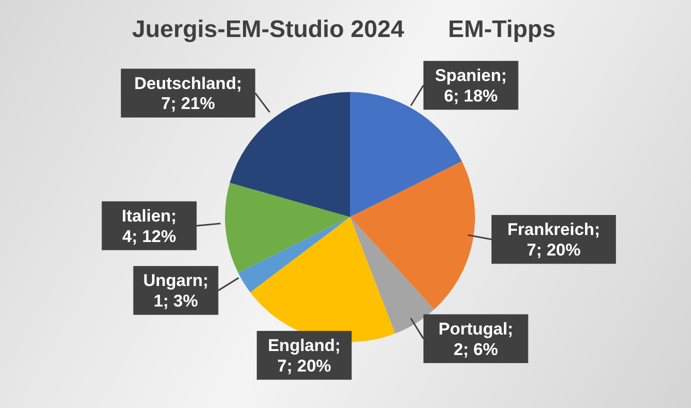  What do you see at coordinates (173, 280) in the screenshot?
I see `slice-label: Ungarn` at bounding box center [173, 280].